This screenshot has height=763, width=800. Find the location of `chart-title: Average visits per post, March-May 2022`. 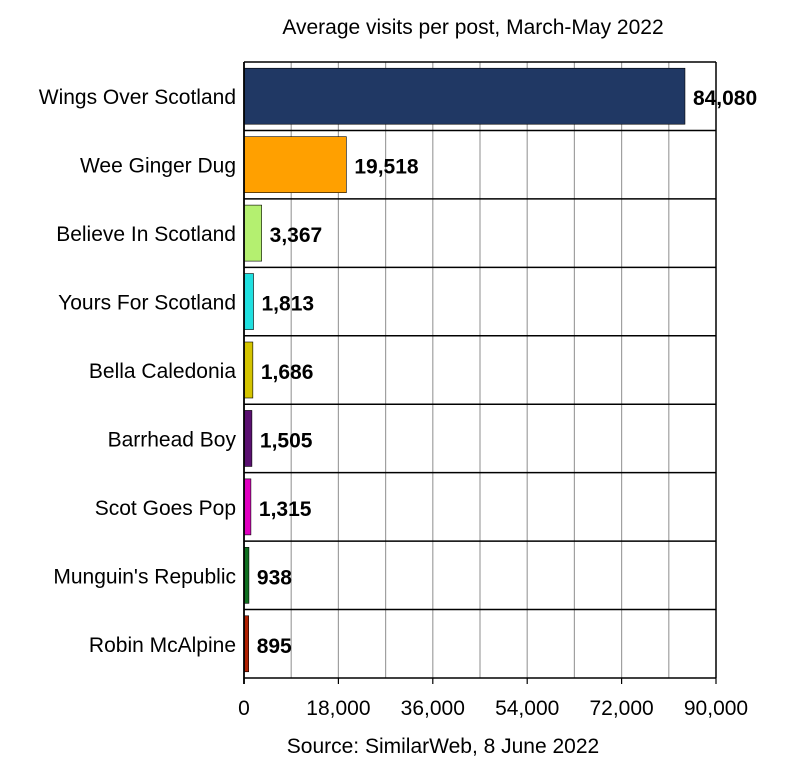

chart-title: Average visits per post, March-May 2022 is located at coordinates (472, 27).